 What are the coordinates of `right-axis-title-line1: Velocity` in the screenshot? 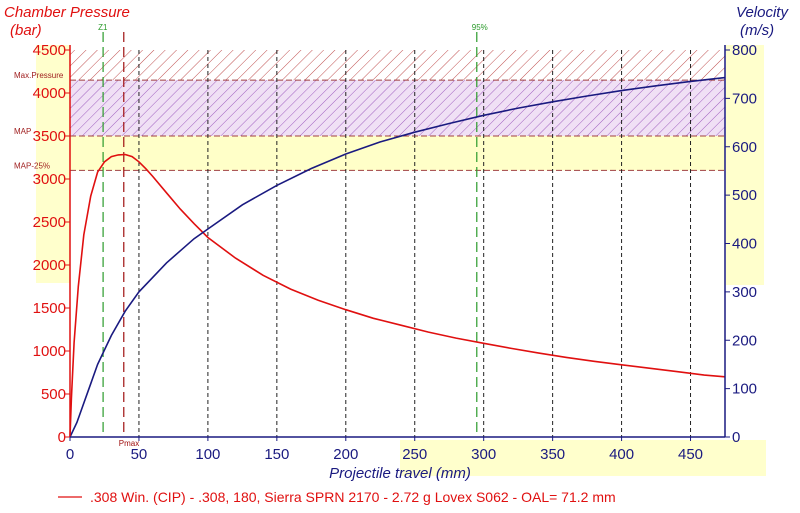 It's located at (762, 12).